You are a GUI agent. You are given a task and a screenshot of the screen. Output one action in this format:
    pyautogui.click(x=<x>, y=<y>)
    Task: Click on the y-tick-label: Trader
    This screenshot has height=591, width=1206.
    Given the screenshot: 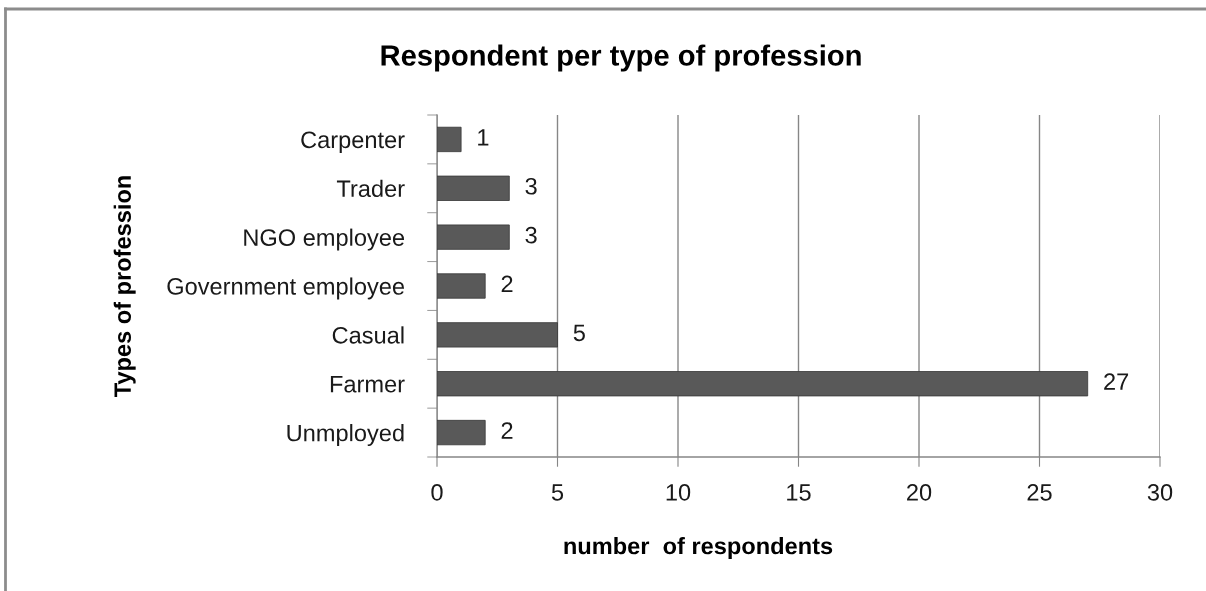 What is the action you would take?
    pyautogui.click(x=370, y=188)
    